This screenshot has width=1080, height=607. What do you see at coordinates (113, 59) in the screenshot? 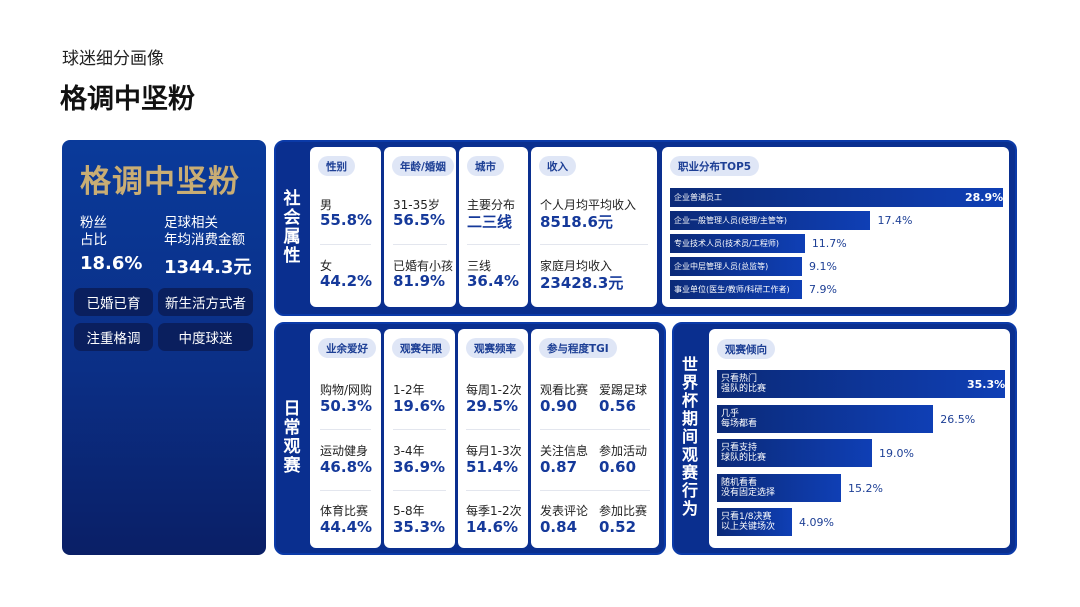
I see `page-subtitle: 球迷细分画像` at bounding box center [113, 59].